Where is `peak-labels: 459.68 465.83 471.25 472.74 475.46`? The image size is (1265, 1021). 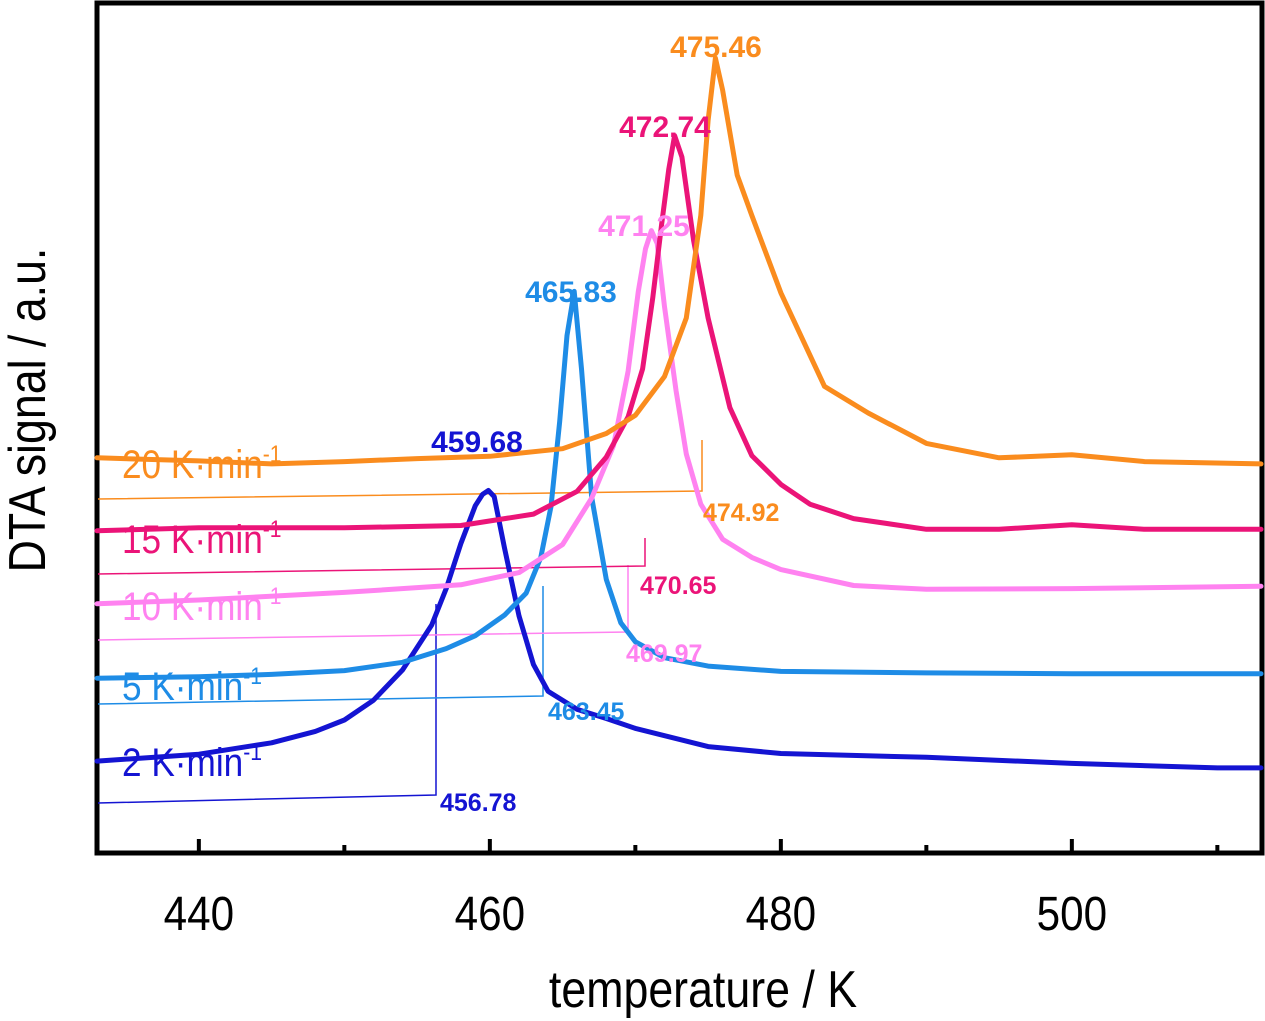
peak-labels: 459.68 465.83 471.25 472.74 475.46 is located at coordinates (596, 245).